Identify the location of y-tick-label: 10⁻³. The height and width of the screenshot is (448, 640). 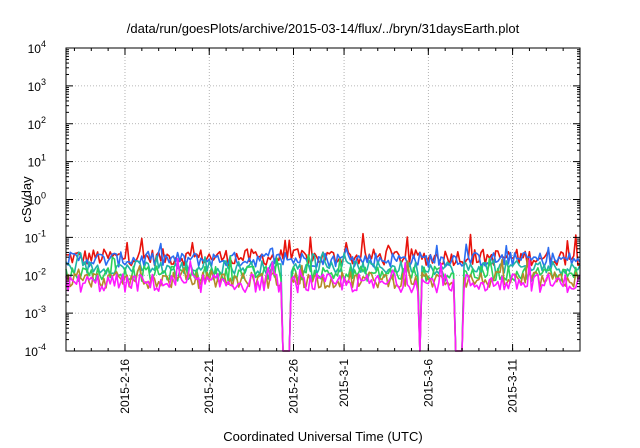
(35, 312).